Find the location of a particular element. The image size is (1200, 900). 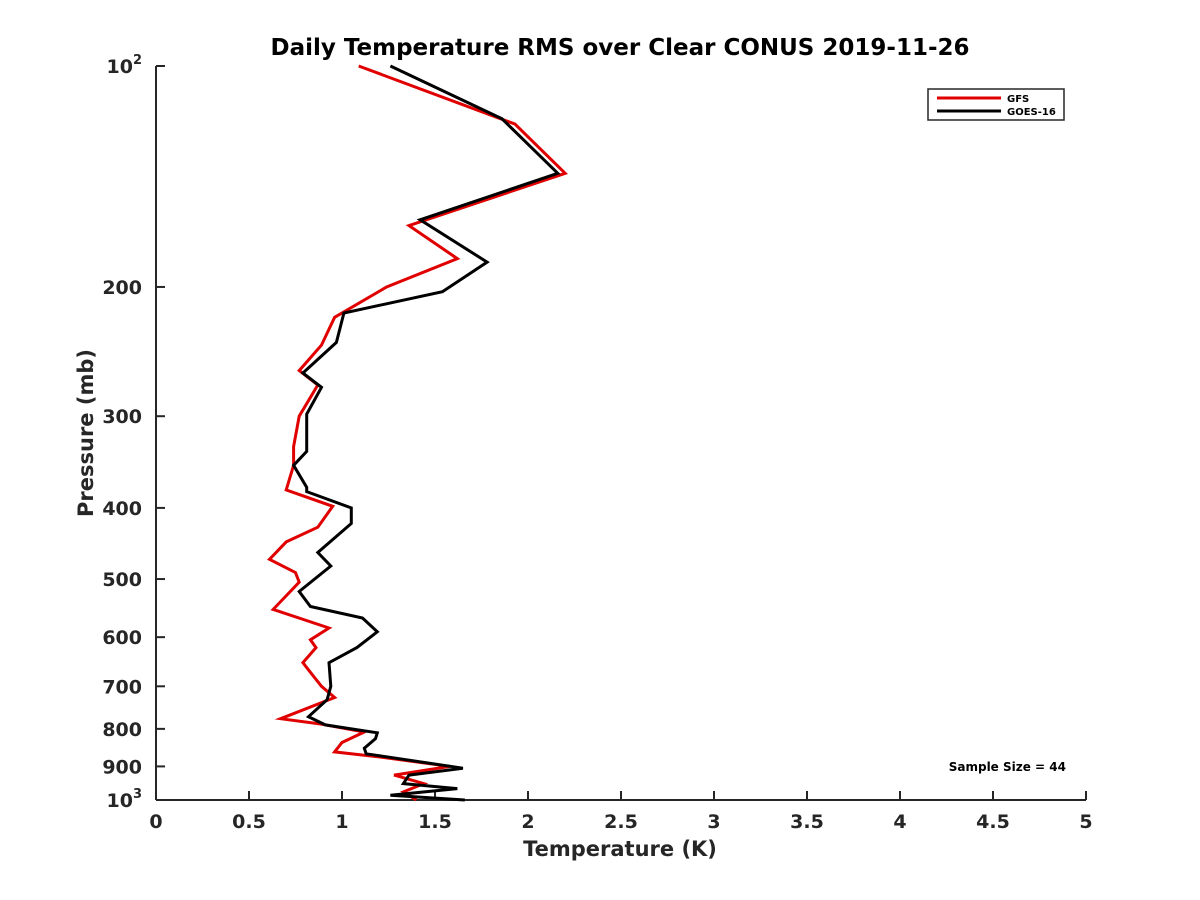

y-tick-label: 10² is located at coordinates (125, 65).